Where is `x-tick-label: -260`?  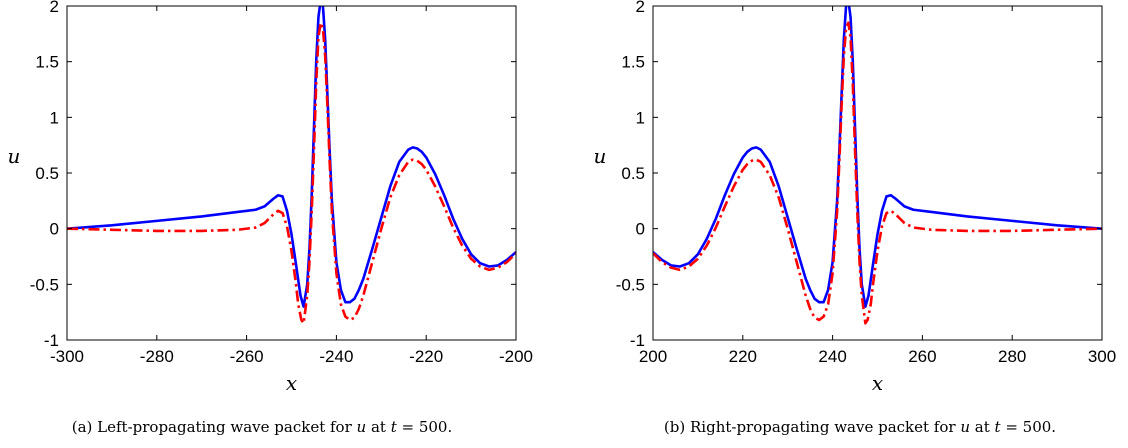 x-tick-label: -260 is located at coordinates (247, 356).